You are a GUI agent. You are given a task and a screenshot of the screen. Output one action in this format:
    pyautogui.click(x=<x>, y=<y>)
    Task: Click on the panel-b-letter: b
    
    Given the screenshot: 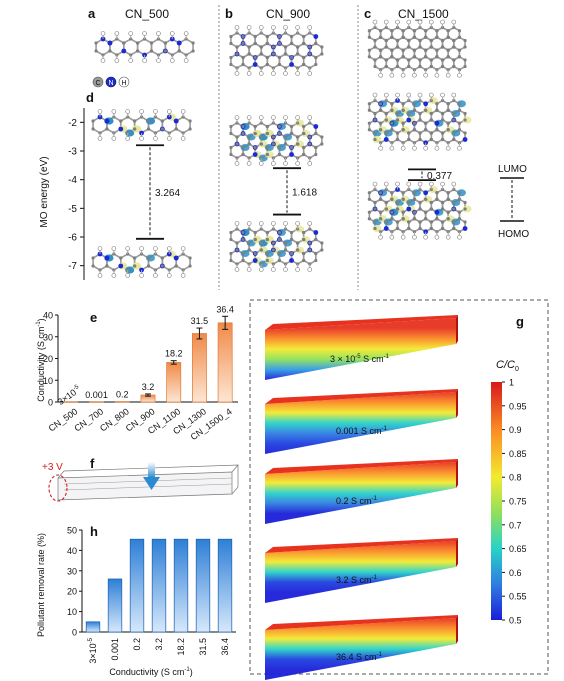 What is the action you would take?
    pyautogui.click(x=229, y=13)
    